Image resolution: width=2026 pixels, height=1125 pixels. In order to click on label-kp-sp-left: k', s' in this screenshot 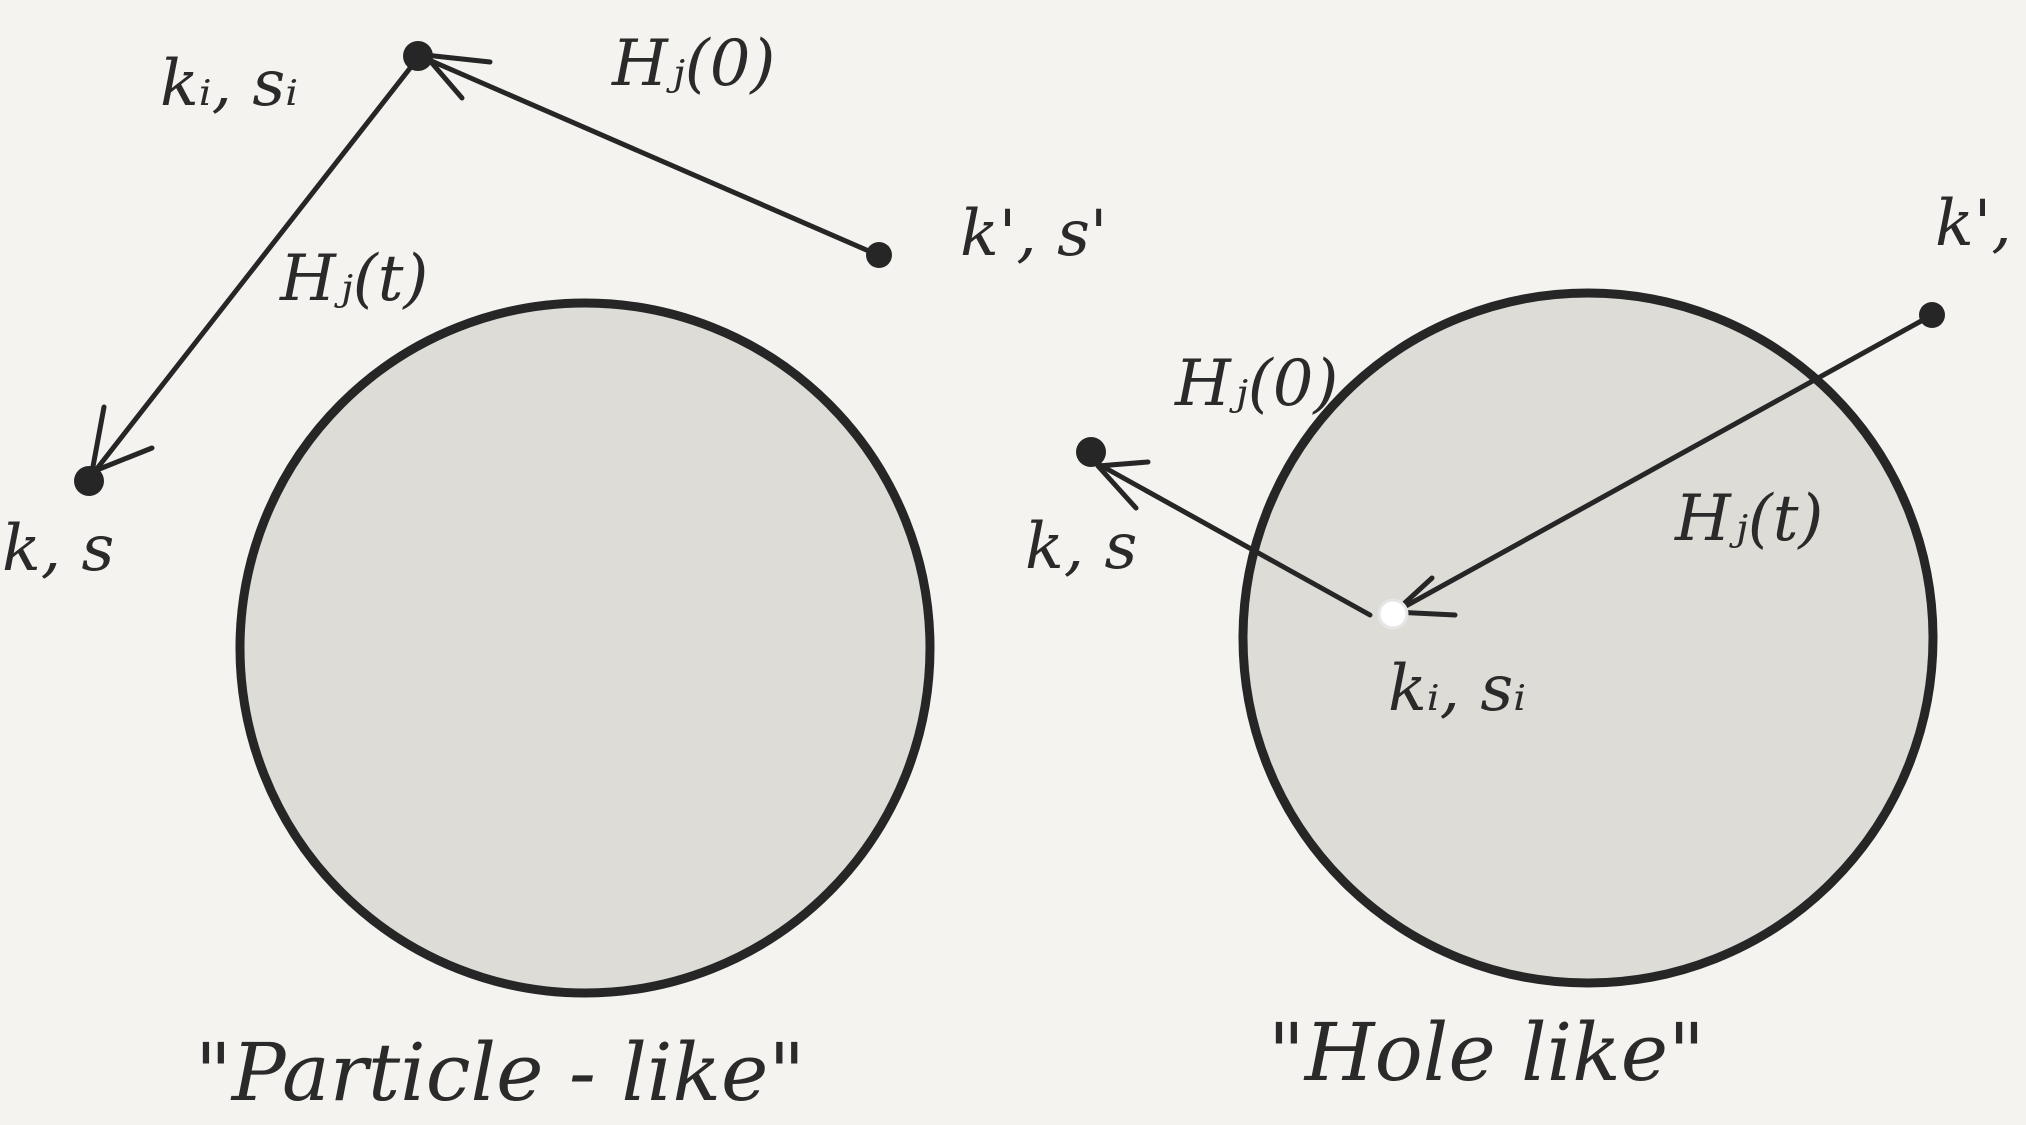, I will do `click(1034, 234)`.